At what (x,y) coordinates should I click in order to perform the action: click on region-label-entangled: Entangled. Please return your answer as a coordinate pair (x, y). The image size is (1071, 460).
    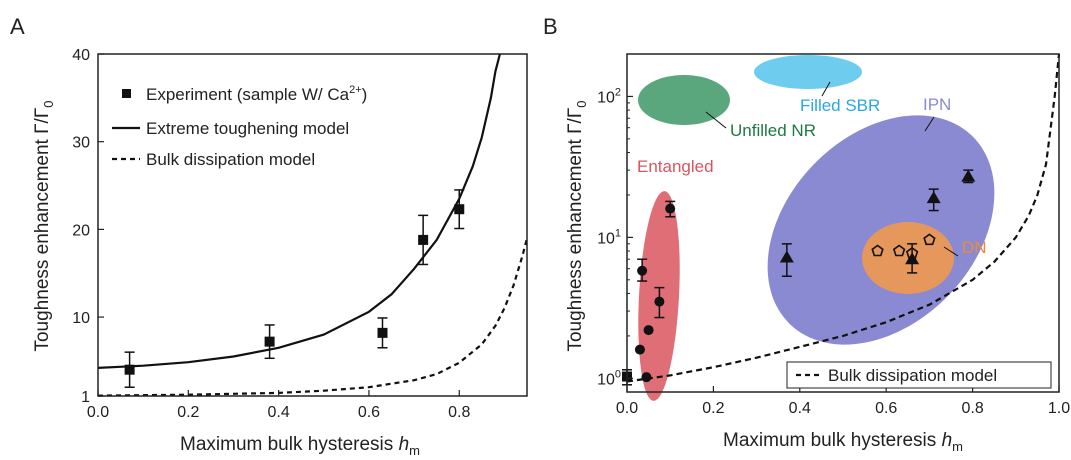
    Looking at the image, I should click on (675, 166).